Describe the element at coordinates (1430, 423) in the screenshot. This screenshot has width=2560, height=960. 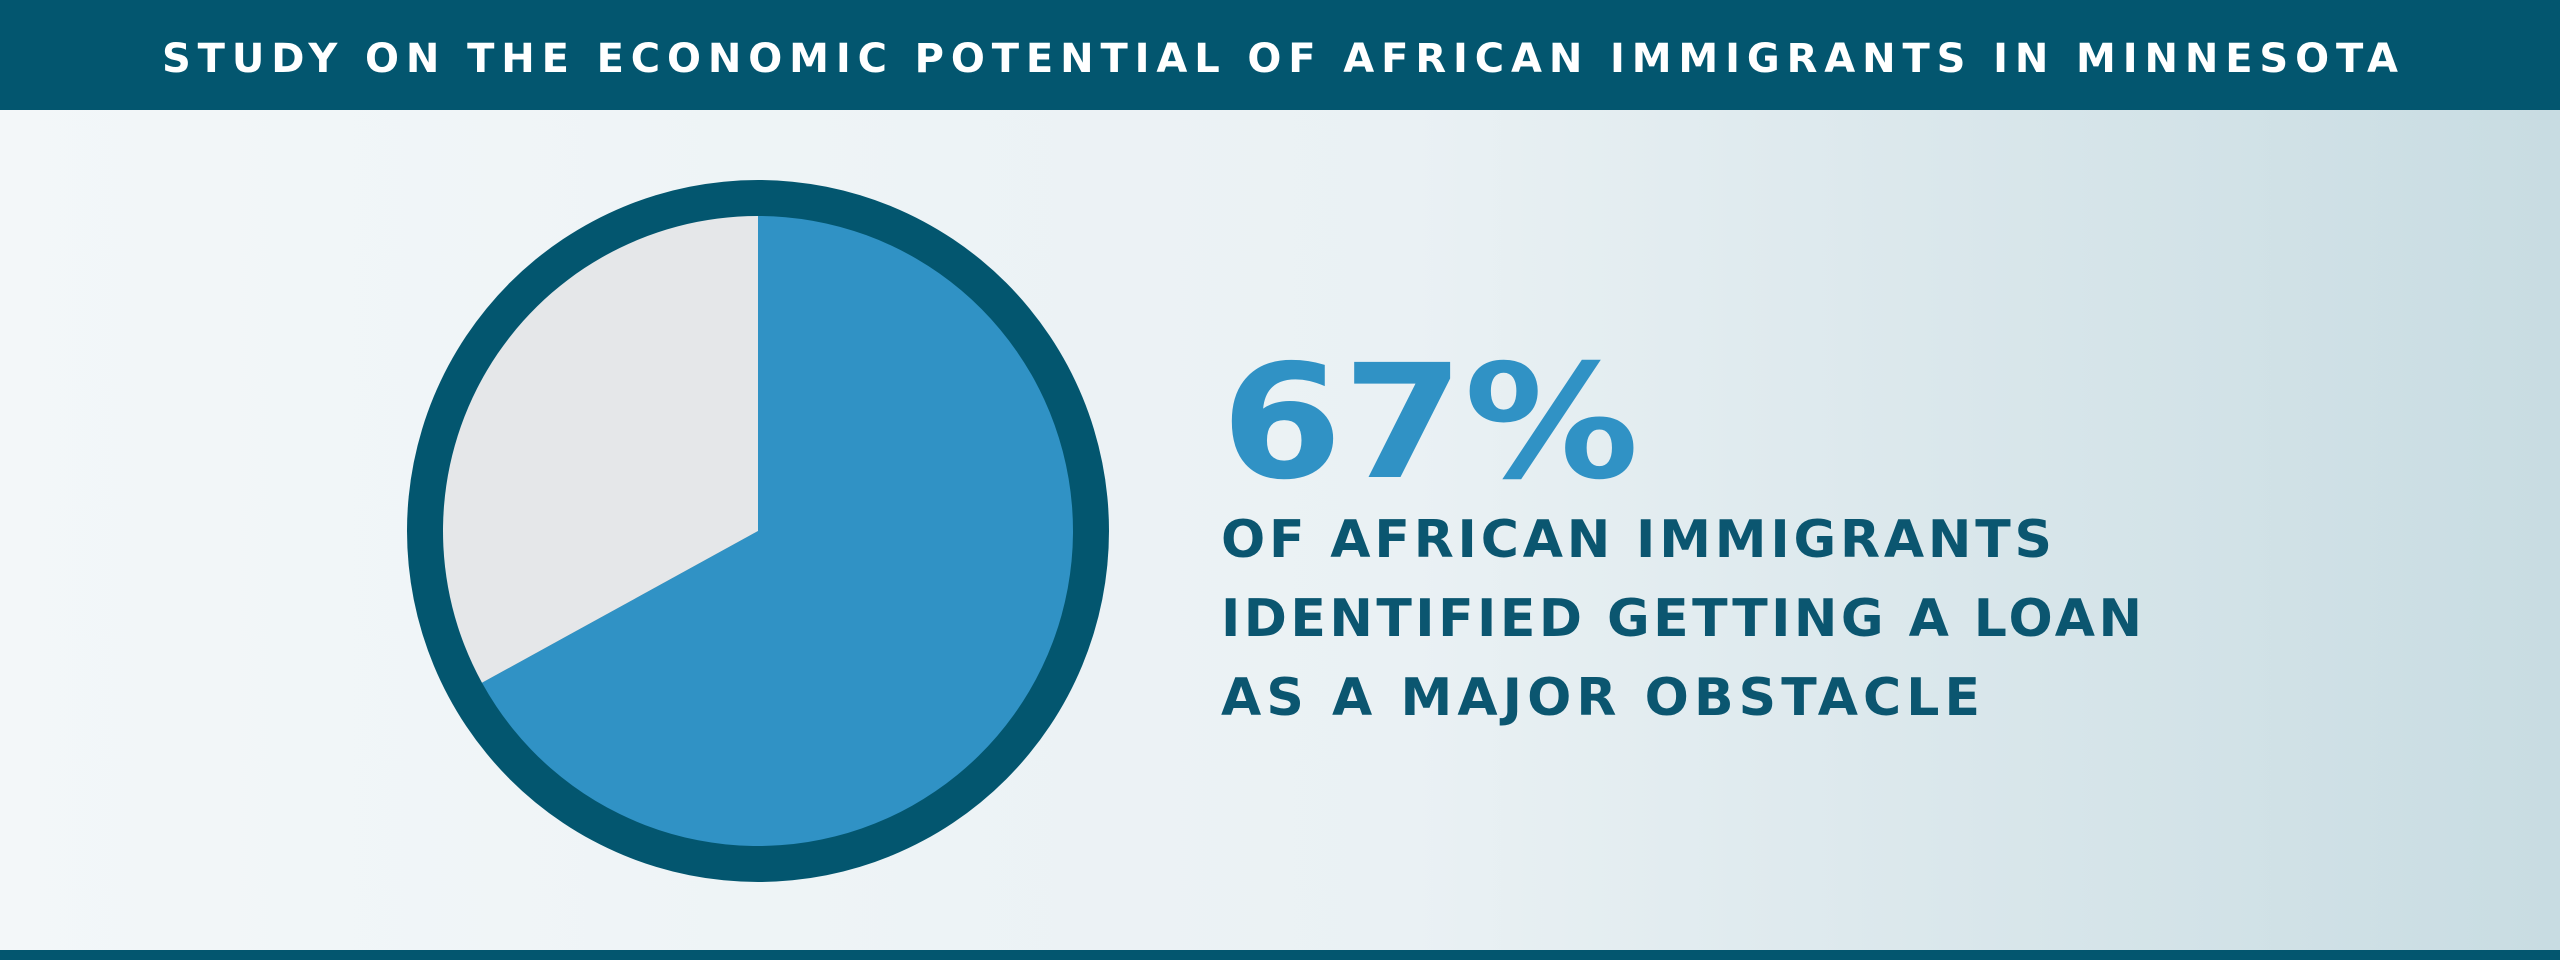
I see `value-label: 67%` at that location.